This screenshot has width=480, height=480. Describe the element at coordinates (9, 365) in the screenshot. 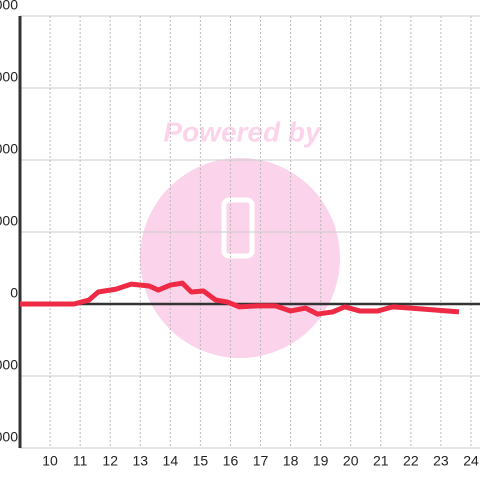

I see `y-tick-label: -3,000` at that location.